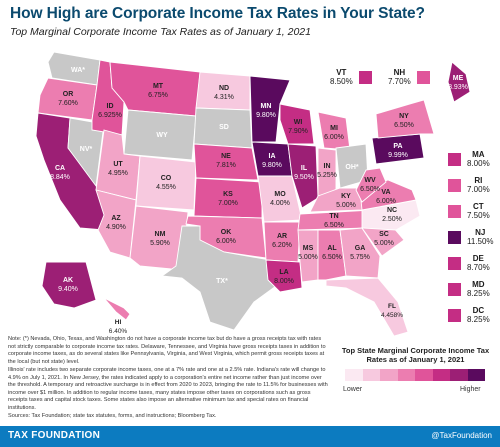 The height and width of the screenshot is (447, 500). What do you see at coordinates (480, 232) in the screenshot?
I see `callout-nj-abbr: NJ` at bounding box center [480, 232].